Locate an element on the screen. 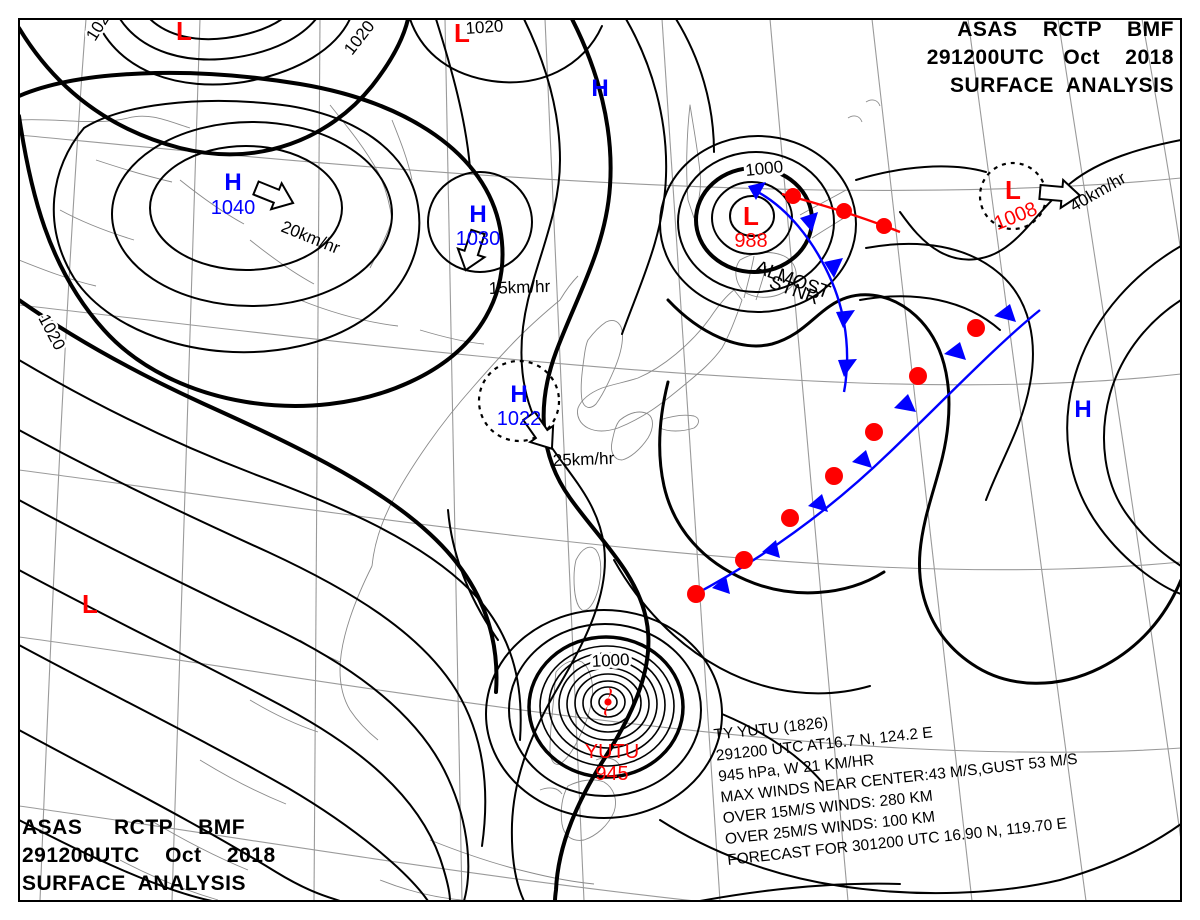 The width and height of the screenshot is (1200, 920). isobar-label: 1020 is located at coordinates (484, 27).